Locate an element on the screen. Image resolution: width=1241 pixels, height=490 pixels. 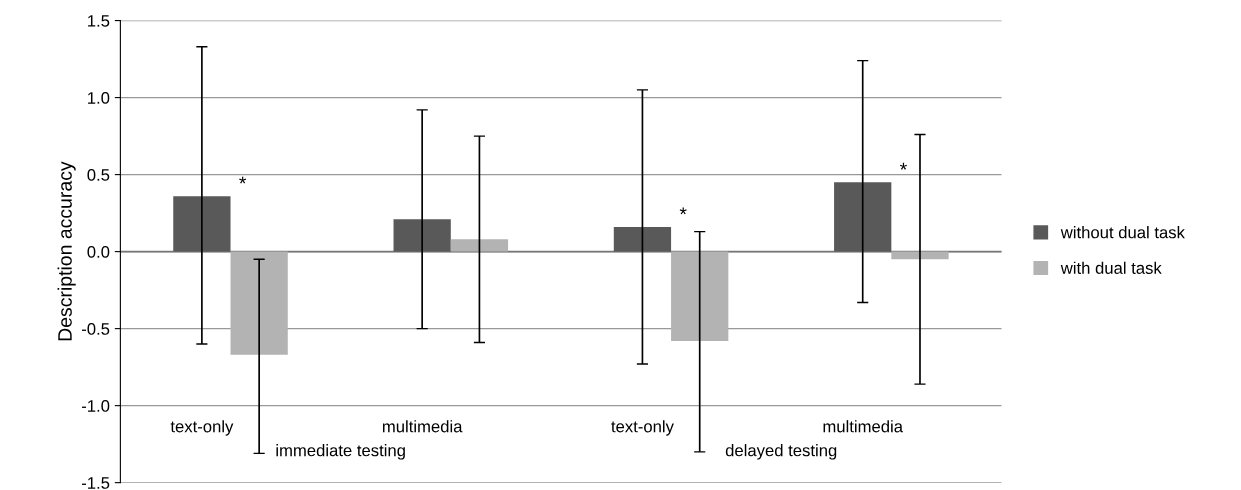
y-tick-label: -1.5 is located at coordinates (95, 483).